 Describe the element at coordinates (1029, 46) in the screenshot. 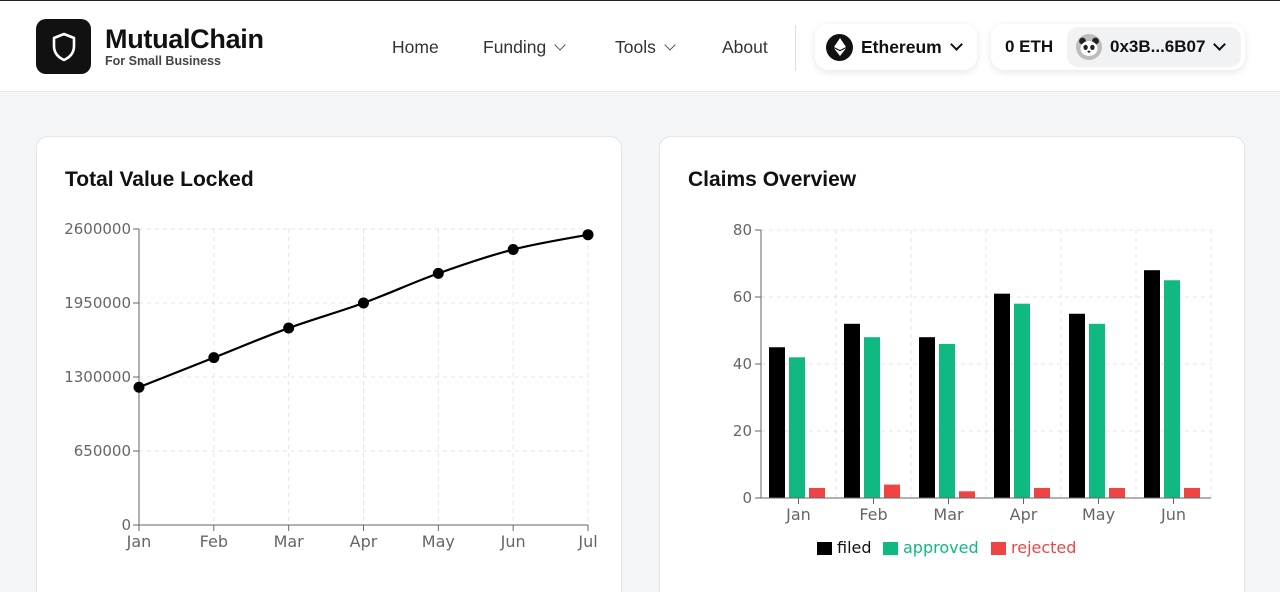

I see `eth-balance: 0 ETH` at that location.